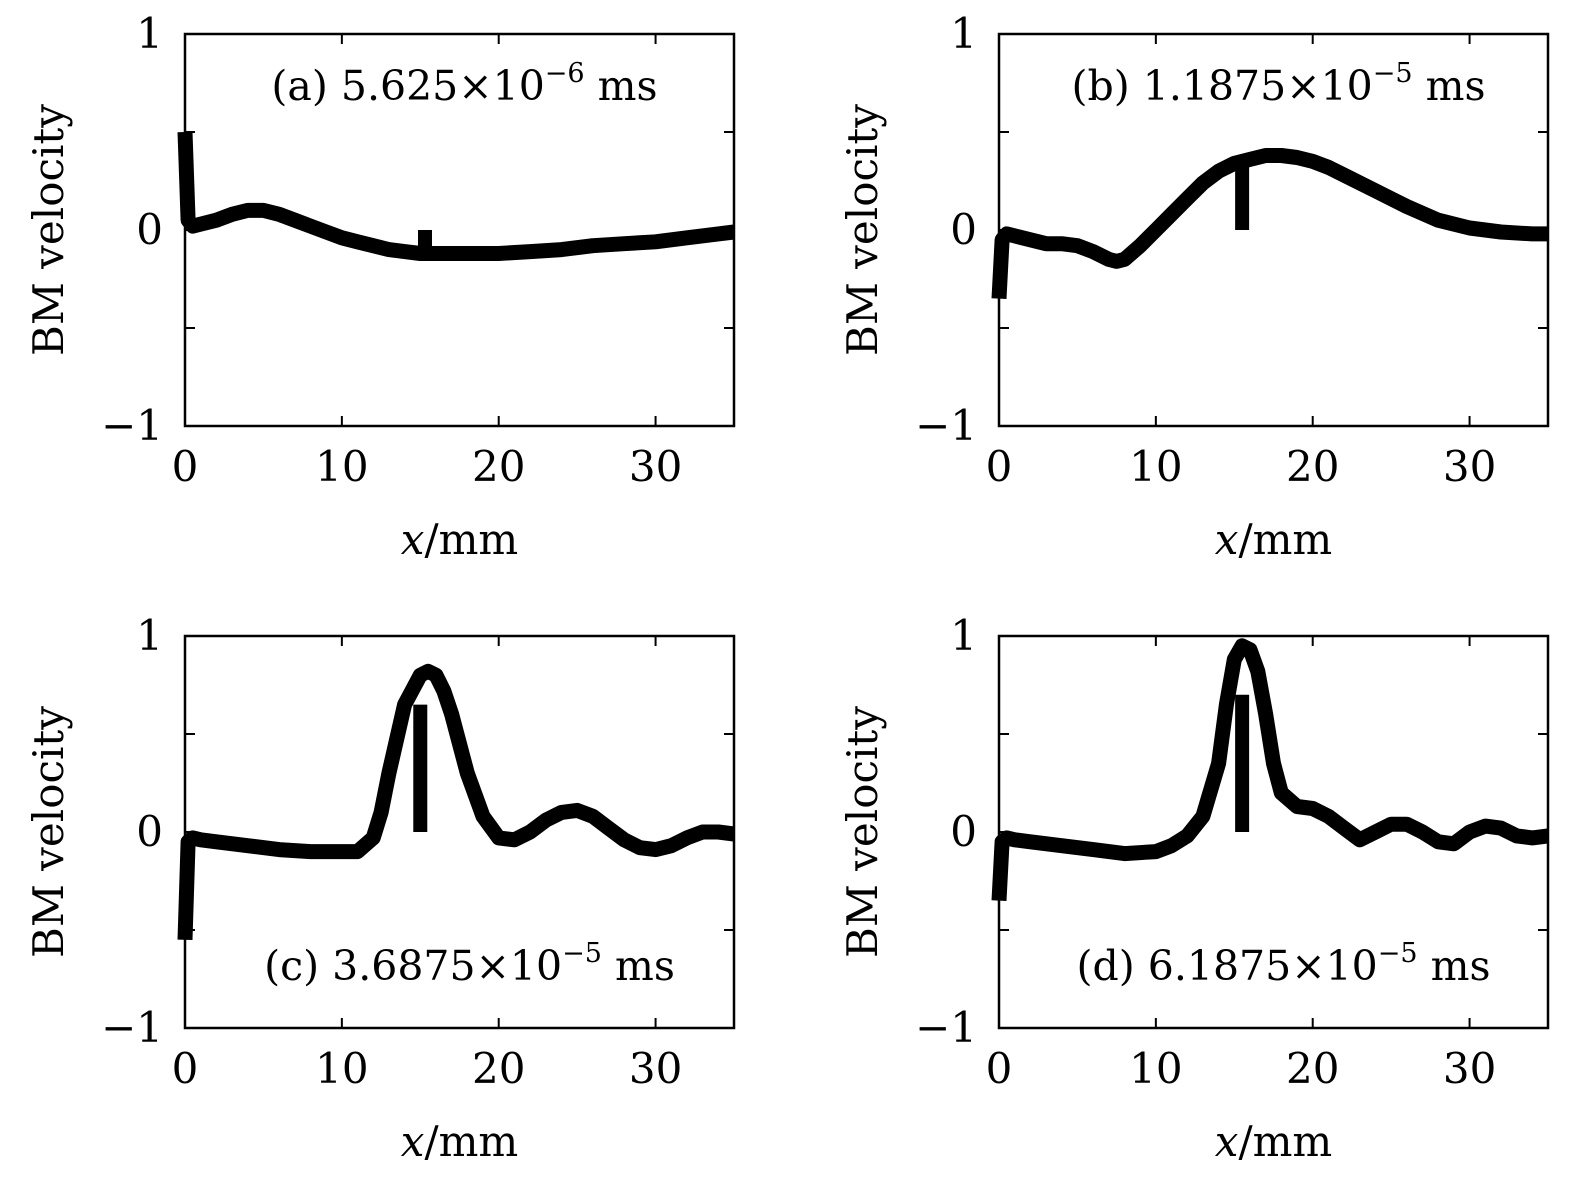  I want to click on y-axis-title: BM velocity, so click(862, 832).